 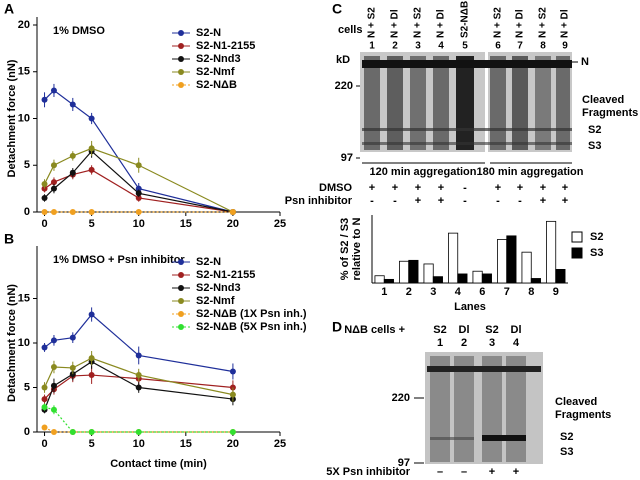 I want to click on lane-number: 9, so click(x=565, y=46).